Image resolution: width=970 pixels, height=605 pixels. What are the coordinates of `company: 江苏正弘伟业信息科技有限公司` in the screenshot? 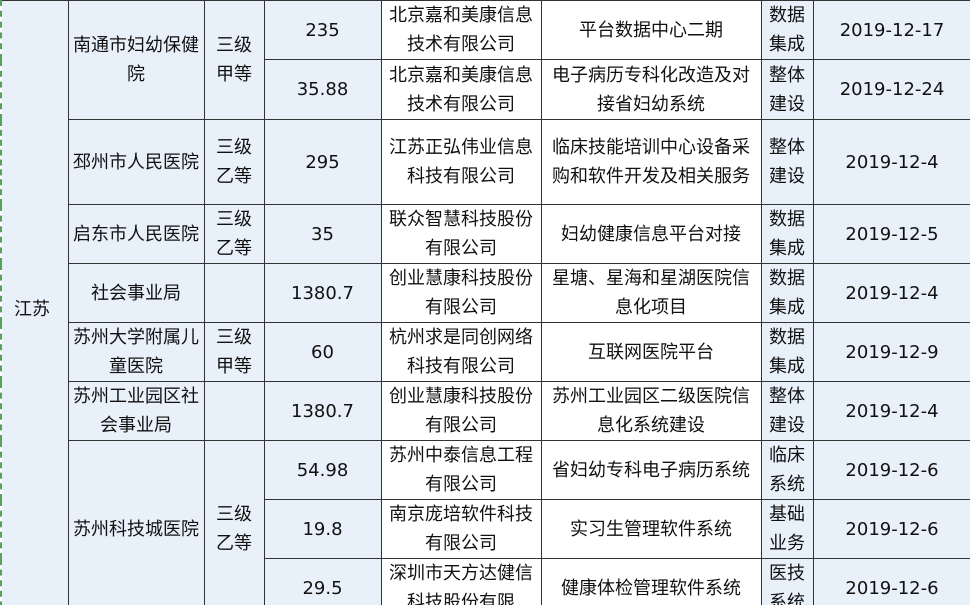 It's located at (461, 162).